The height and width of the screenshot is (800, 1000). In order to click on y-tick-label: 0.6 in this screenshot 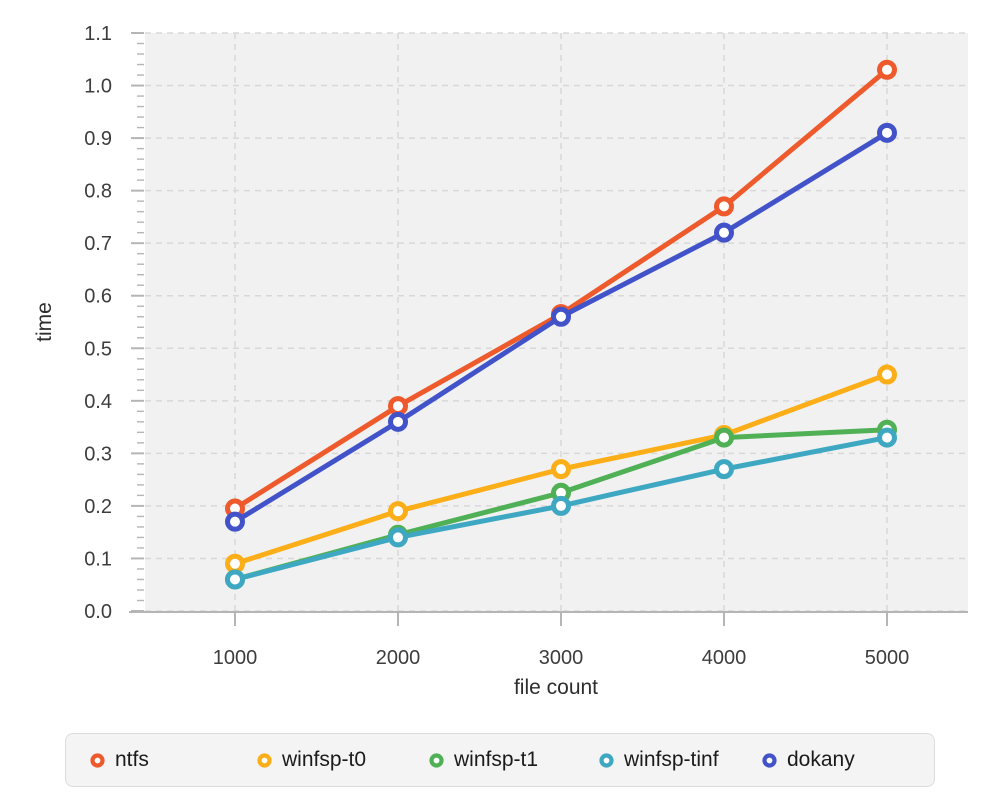, I will do `click(98, 297)`.